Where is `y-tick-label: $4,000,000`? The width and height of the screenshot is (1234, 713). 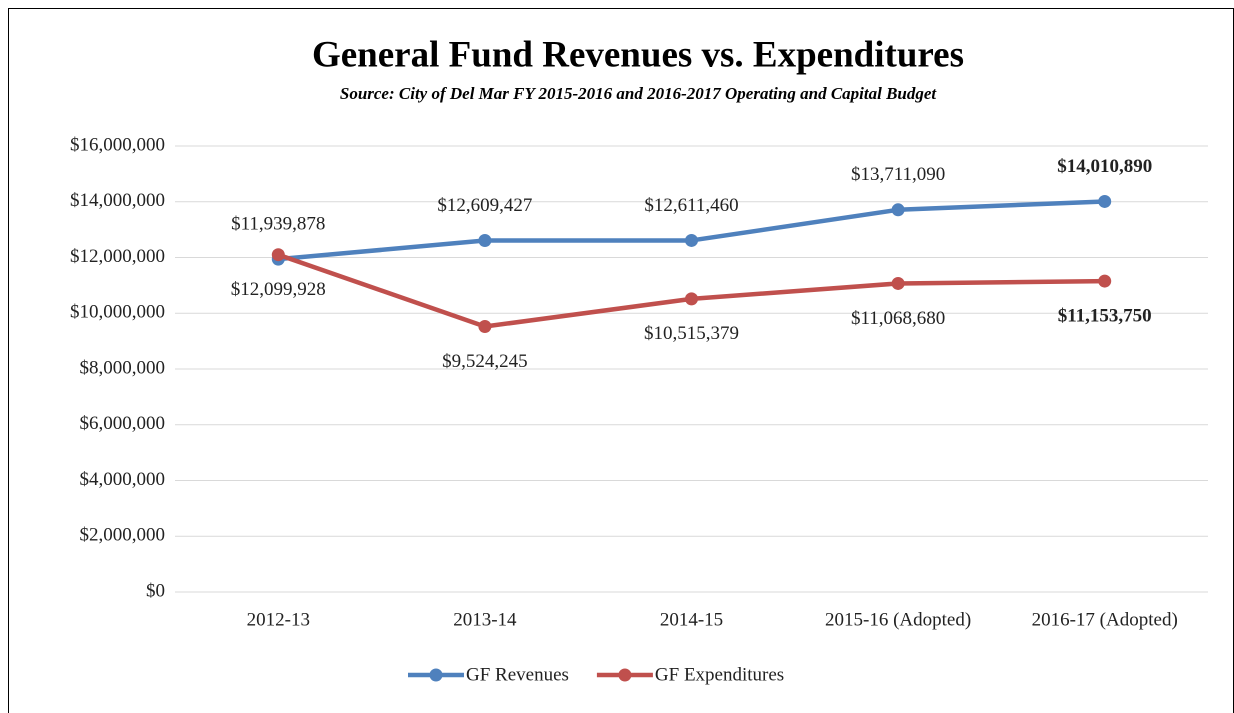
y-tick-label: $4,000,000 is located at coordinates (123, 479).